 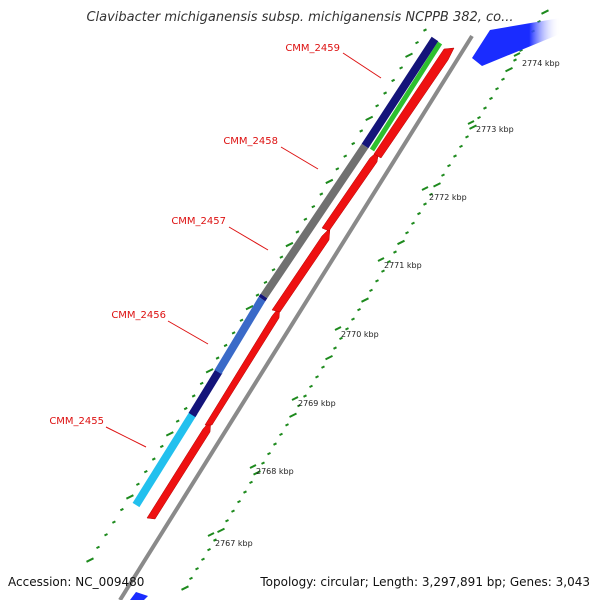 What do you see at coordinates (76, 421) in the screenshot?
I see `gene-label-CMM_2455: CMM_2455` at bounding box center [76, 421].